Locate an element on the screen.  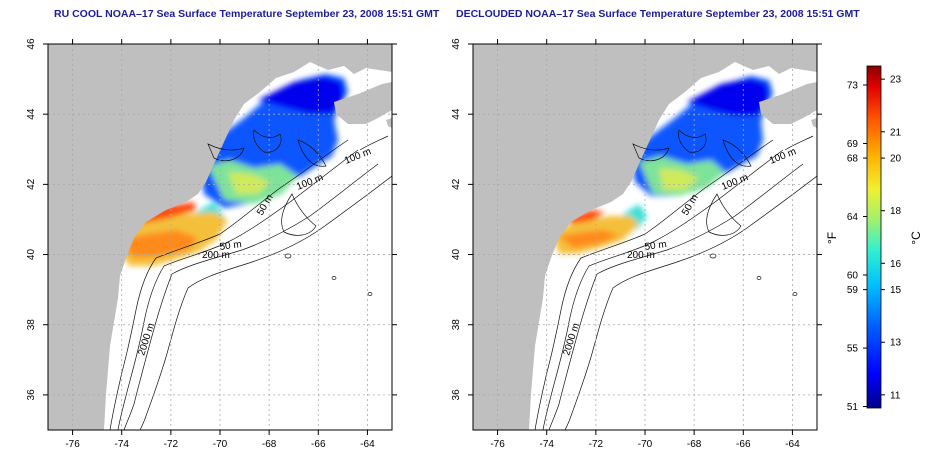
fahrenheit-tick-label: 55 is located at coordinates (853, 349).